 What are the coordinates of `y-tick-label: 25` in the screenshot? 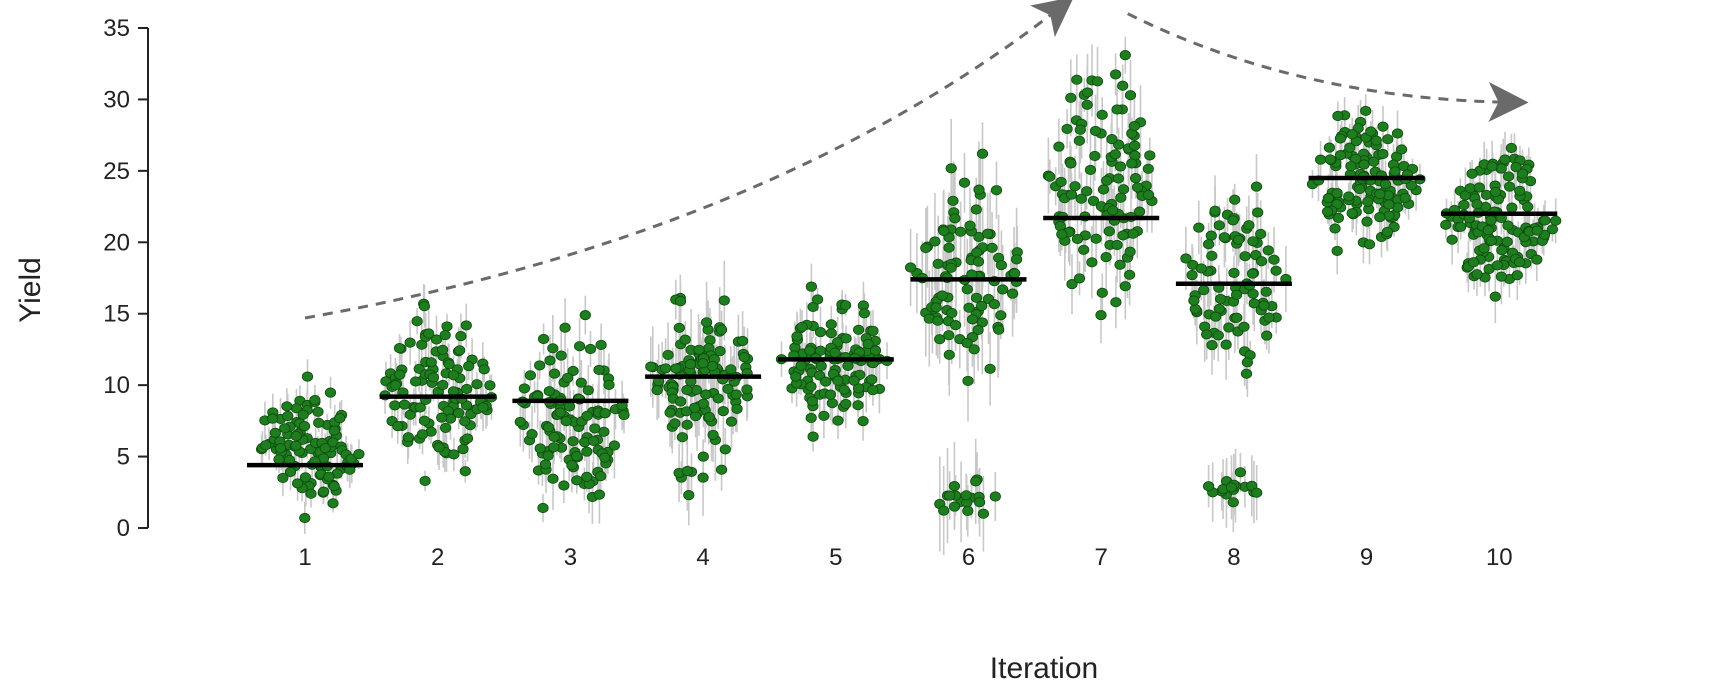 It's located at (116, 171).